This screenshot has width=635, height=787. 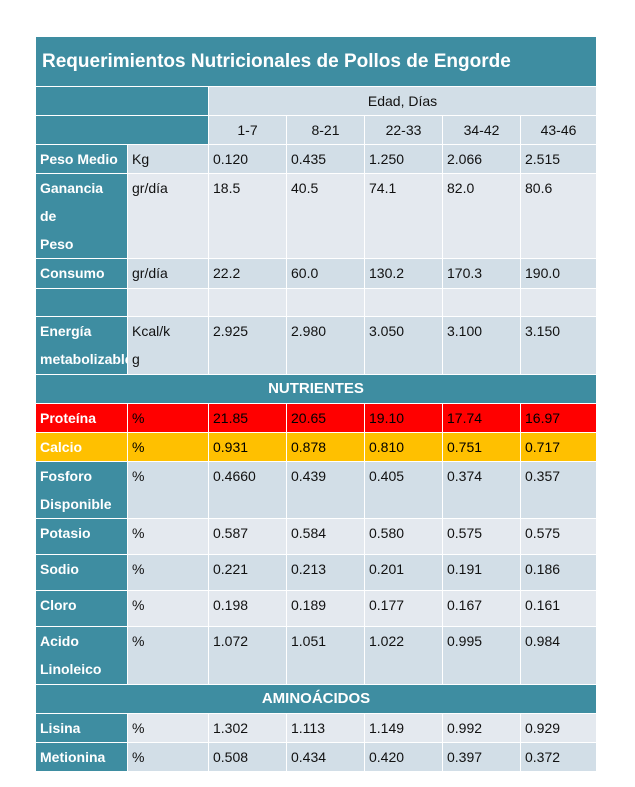 I want to click on cell: 0.434, so click(x=326, y=757).